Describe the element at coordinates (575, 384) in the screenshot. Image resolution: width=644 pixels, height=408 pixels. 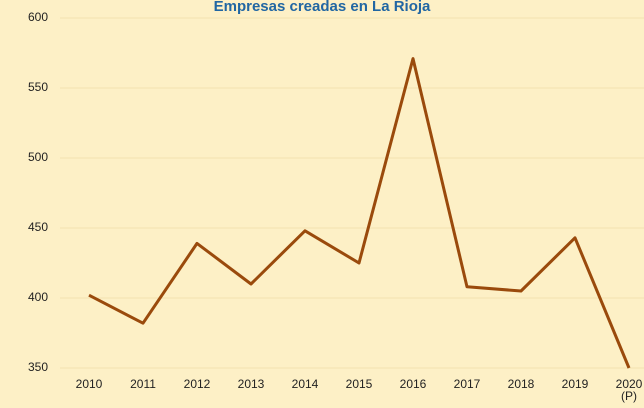
I see `x-tick-label: 2019` at that location.